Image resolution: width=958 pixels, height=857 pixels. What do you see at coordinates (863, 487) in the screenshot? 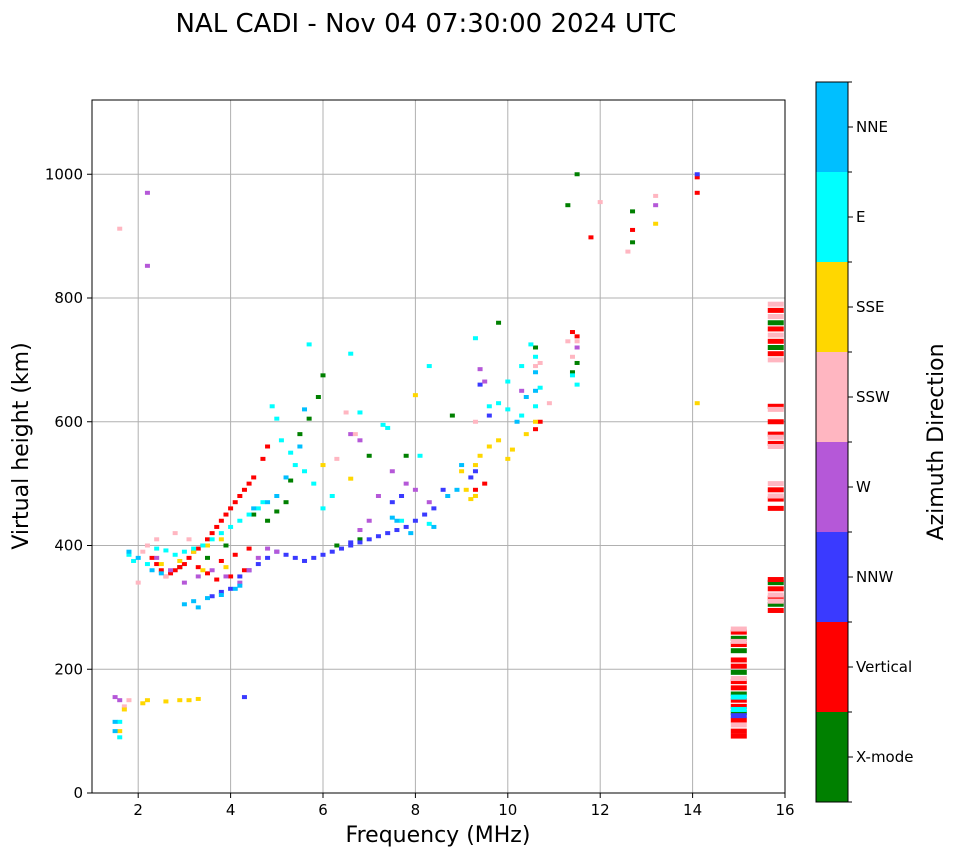
I see `colorbar-category-label: W` at bounding box center [863, 487].